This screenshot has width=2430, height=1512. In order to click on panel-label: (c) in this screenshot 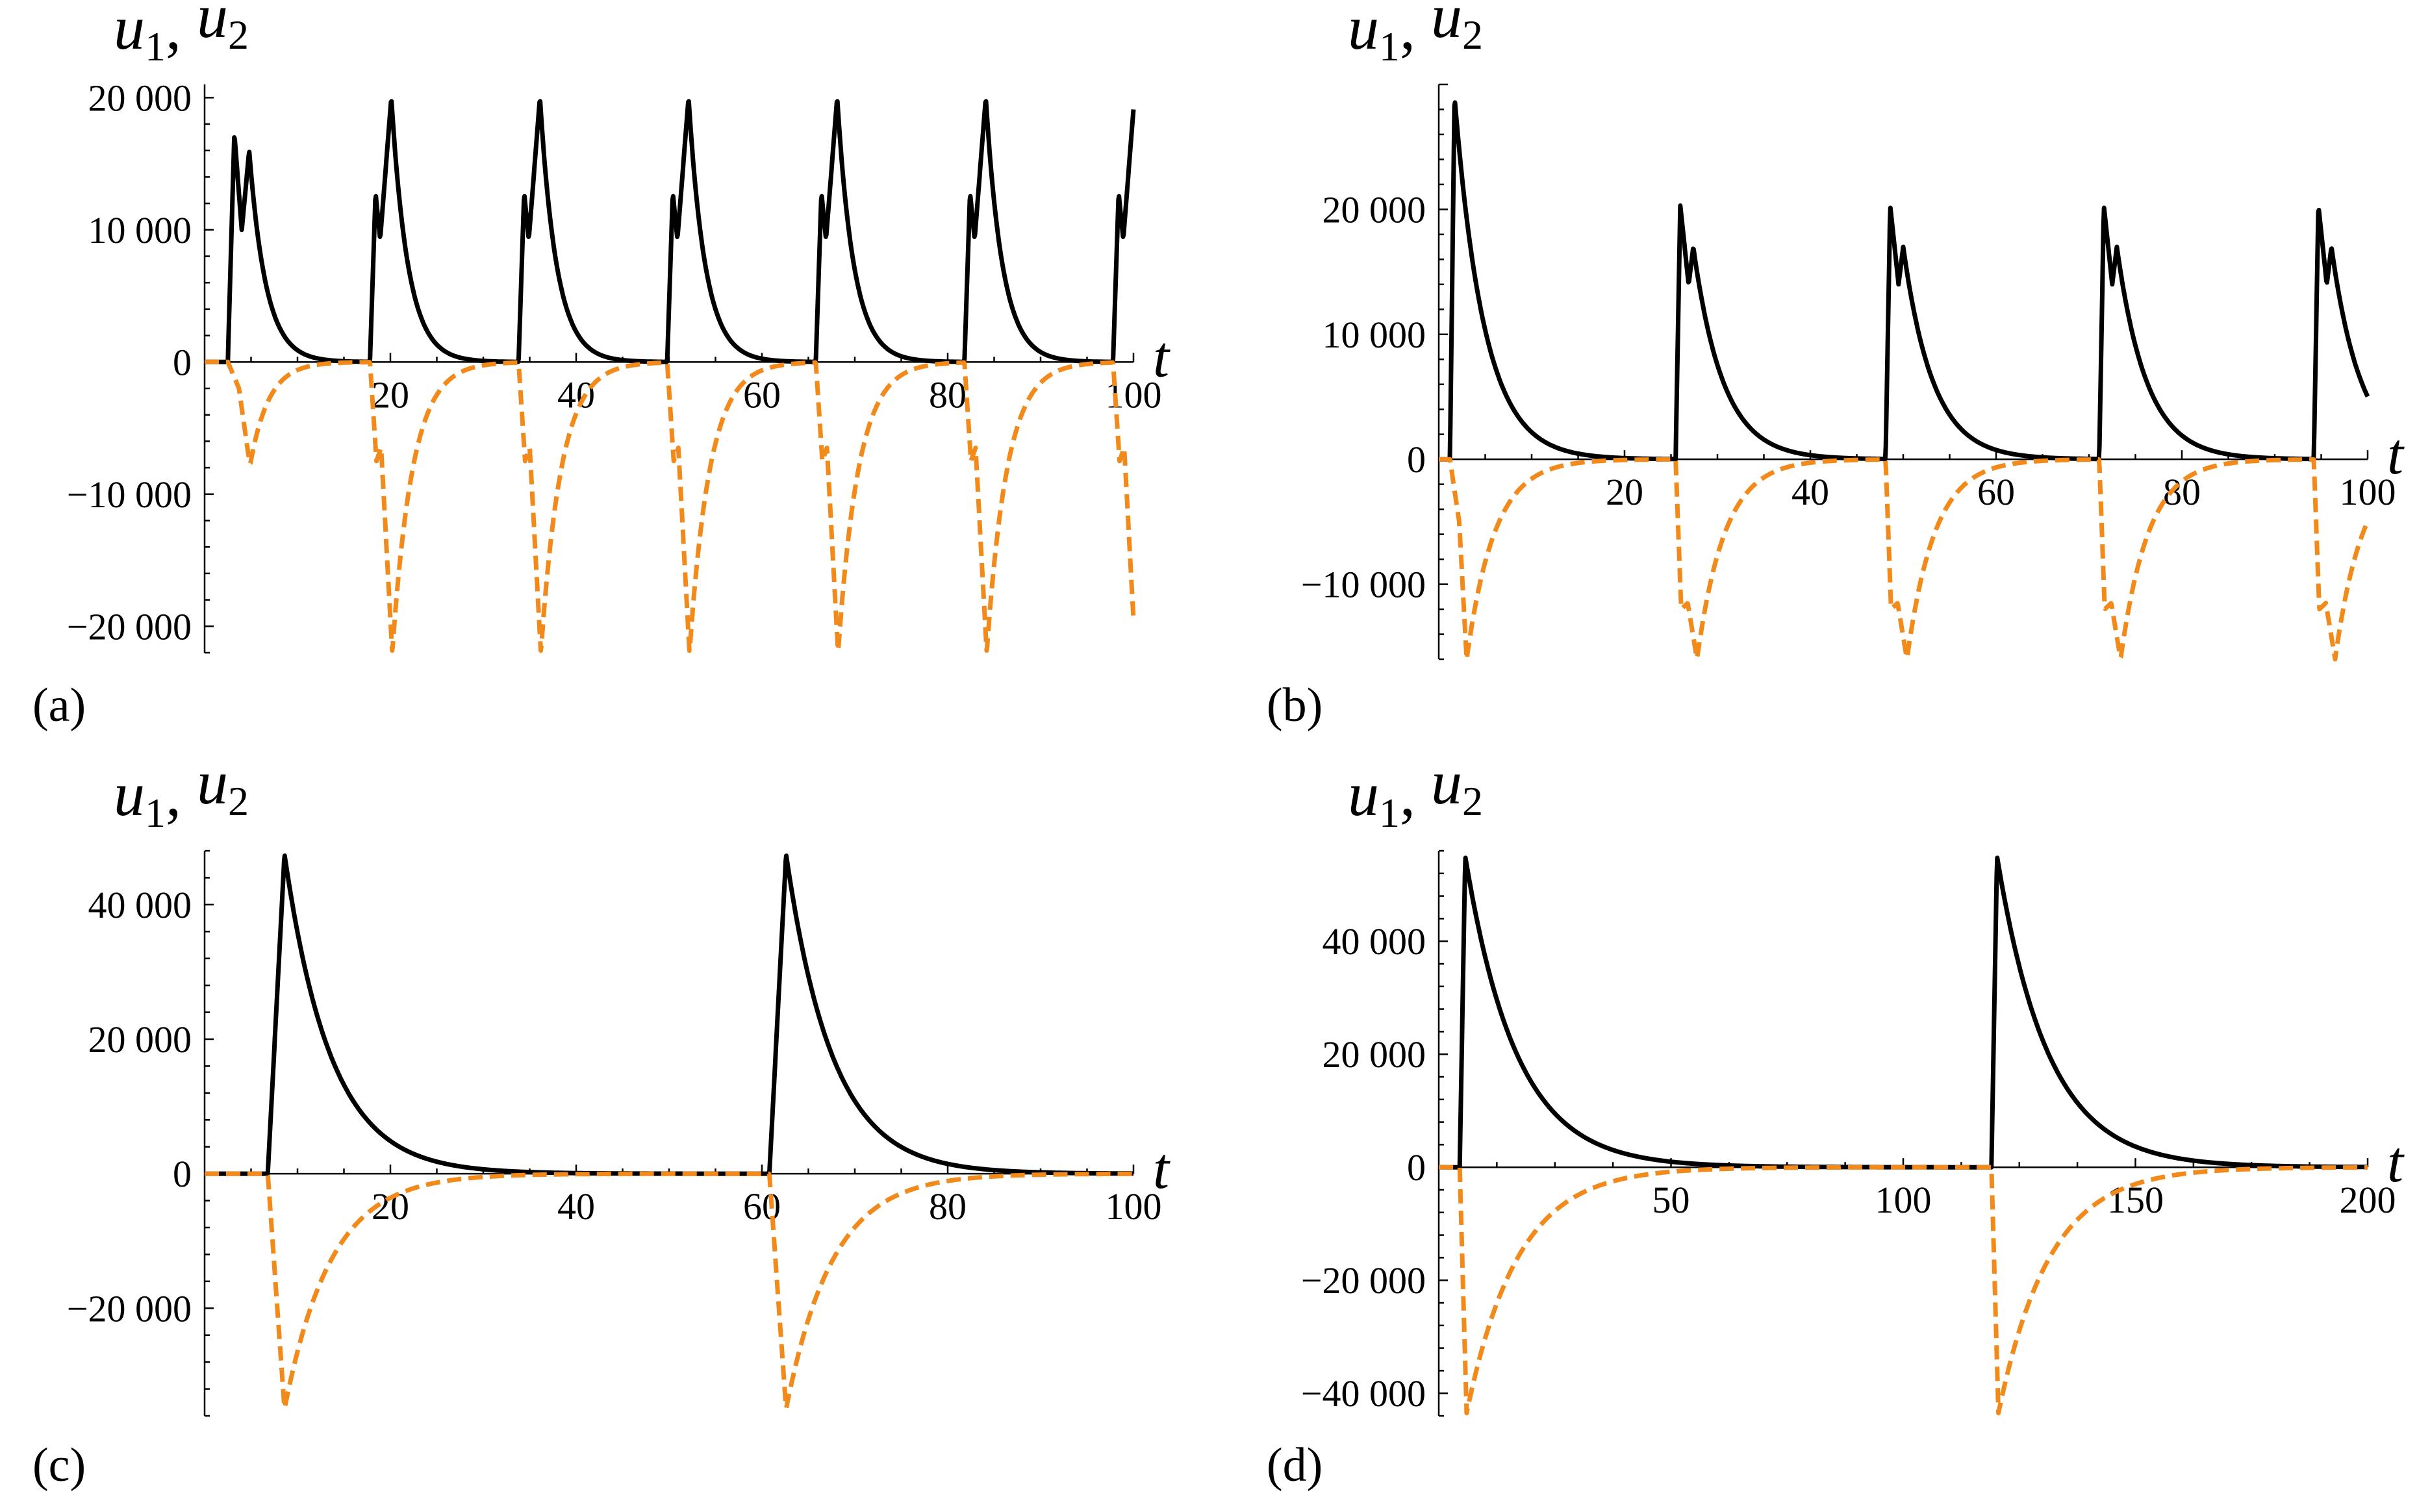, I will do `click(59, 1465)`.